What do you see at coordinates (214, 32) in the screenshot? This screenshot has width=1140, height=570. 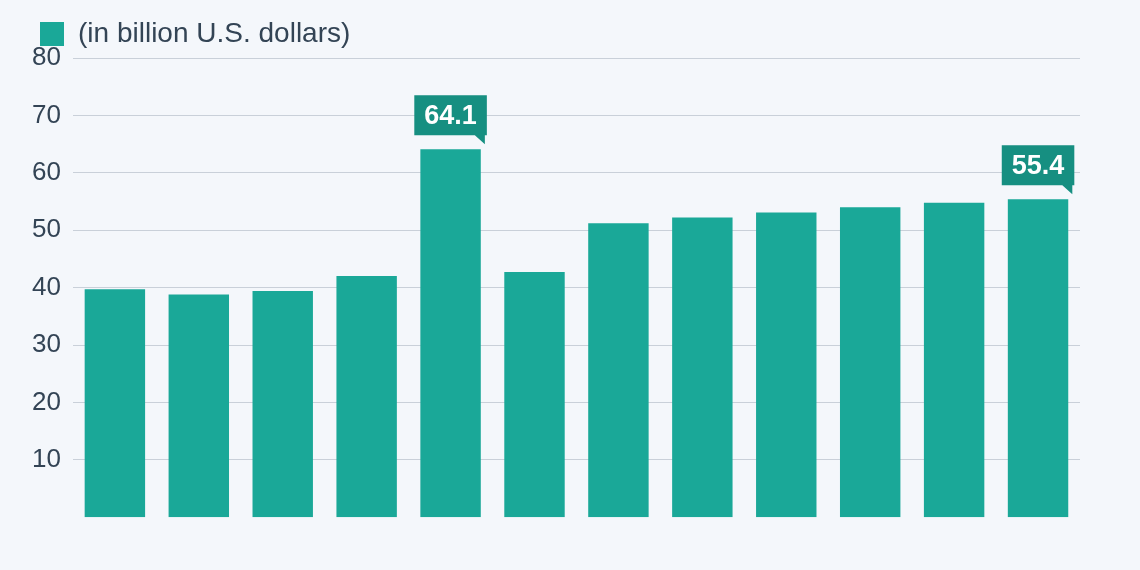 I see `legend-label: (in billion U.S. dollars)` at bounding box center [214, 32].